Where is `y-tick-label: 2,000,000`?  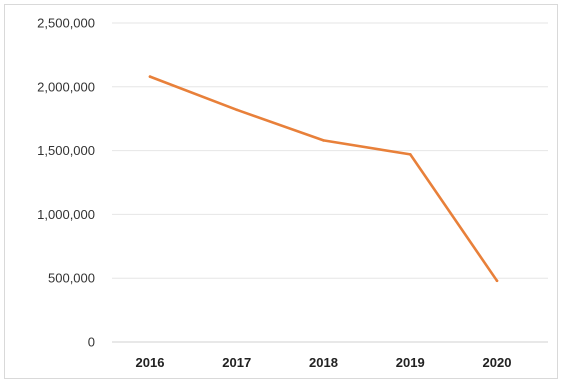
y-tick-label: 2,000,000 is located at coordinates (66, 86).